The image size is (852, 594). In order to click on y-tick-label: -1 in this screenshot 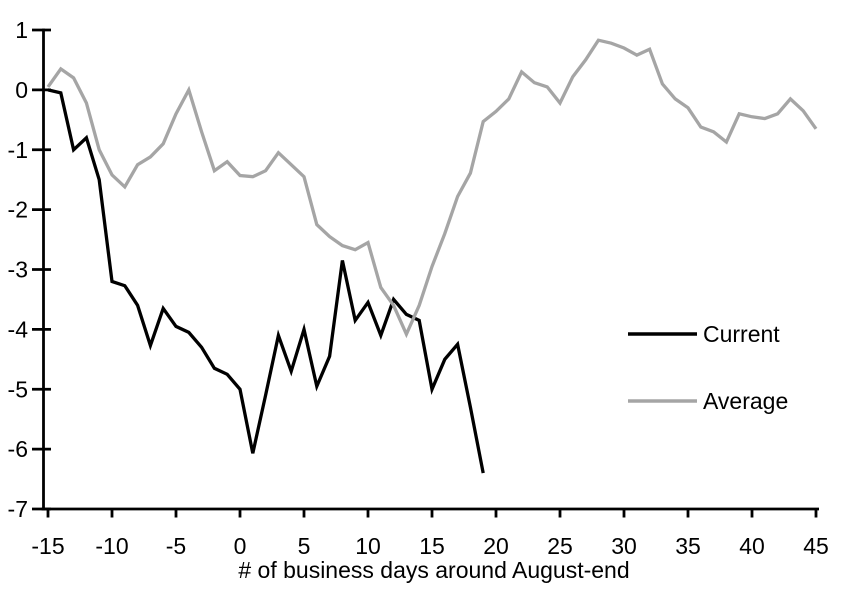, I will do `click(18, 150)`.